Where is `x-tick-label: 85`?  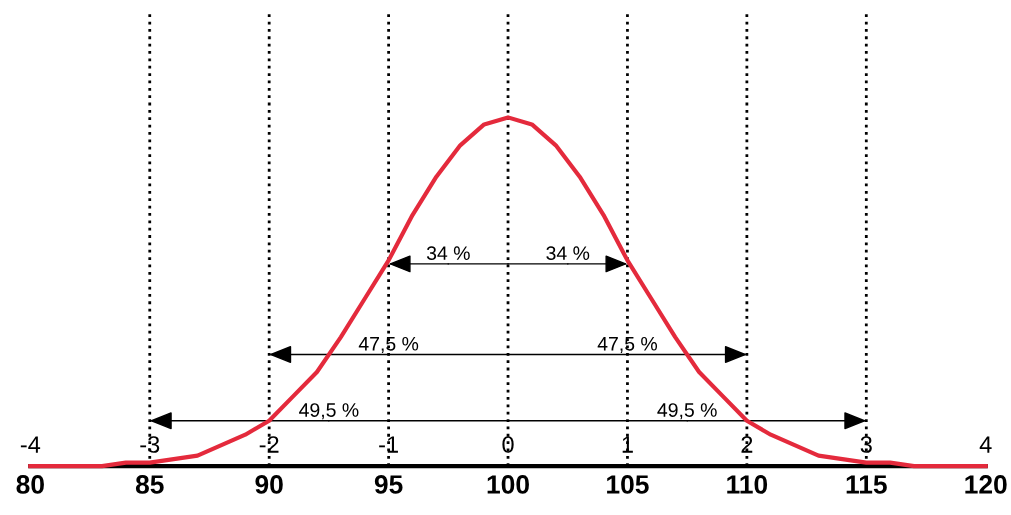
x-tick-label: 85 is located at coordinates (149, 484).